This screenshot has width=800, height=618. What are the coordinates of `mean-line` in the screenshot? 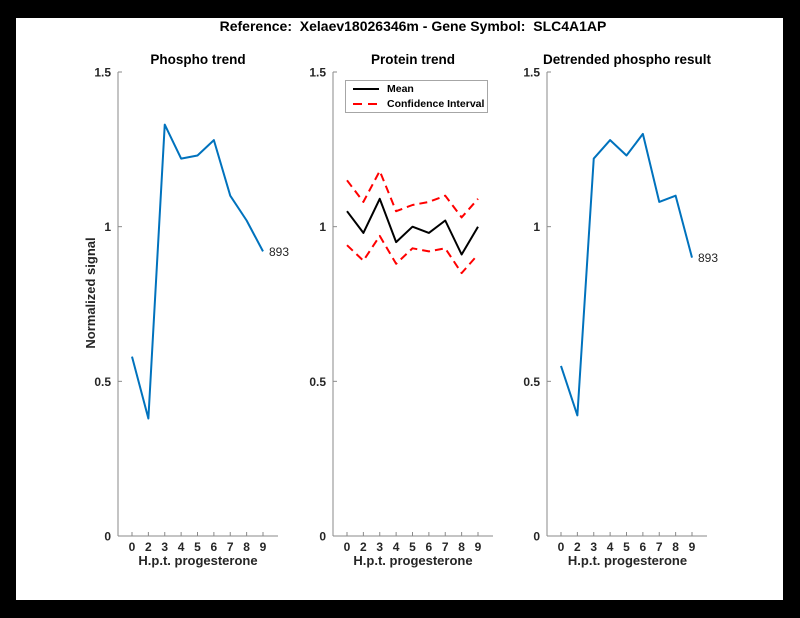 It's located at (412, 226).